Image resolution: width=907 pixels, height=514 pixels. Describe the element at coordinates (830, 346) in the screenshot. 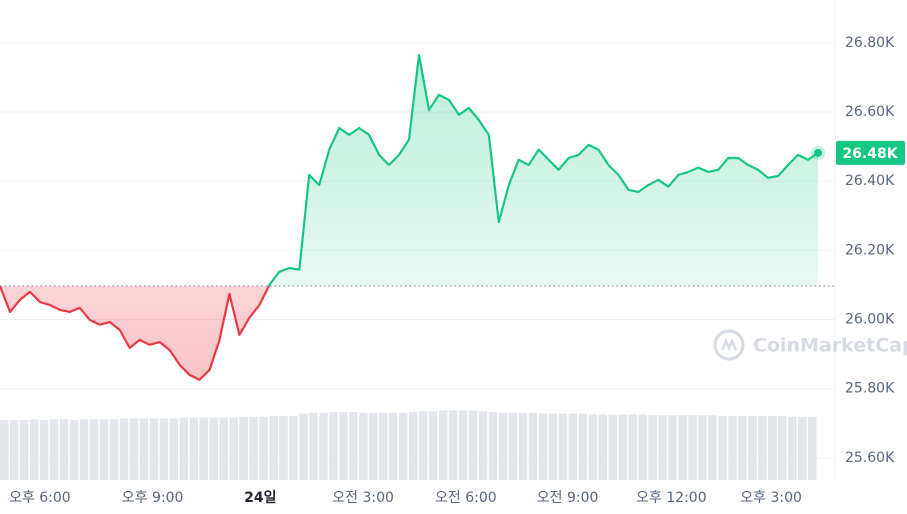

I see `watermark-text: CoinMarketCap` at that location.